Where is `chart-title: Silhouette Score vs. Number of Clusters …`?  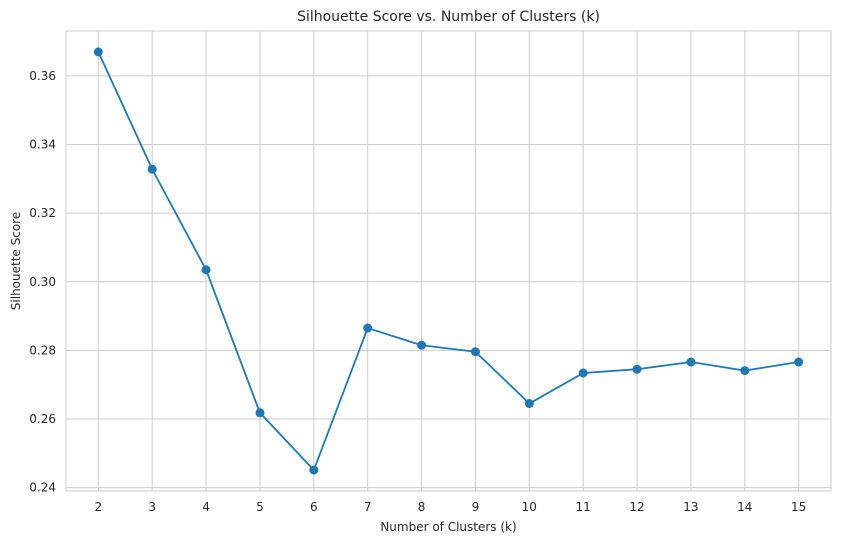
chart-title: Silhouette Score vs. Number of Clusters … is located at coordinates (448, 17).